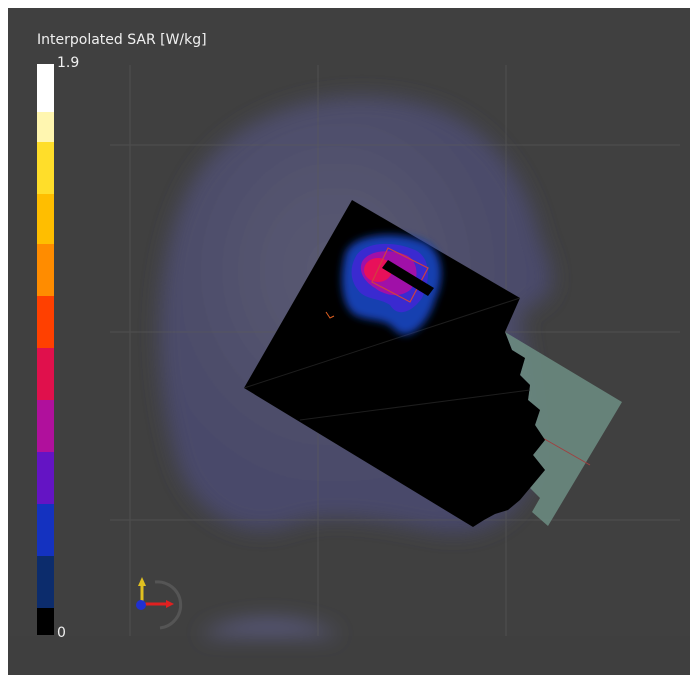 This screenshot has height=682, width=697. Describe the element at coordinates (563, 429) in the screenshot. I see `device-patch` at that location.